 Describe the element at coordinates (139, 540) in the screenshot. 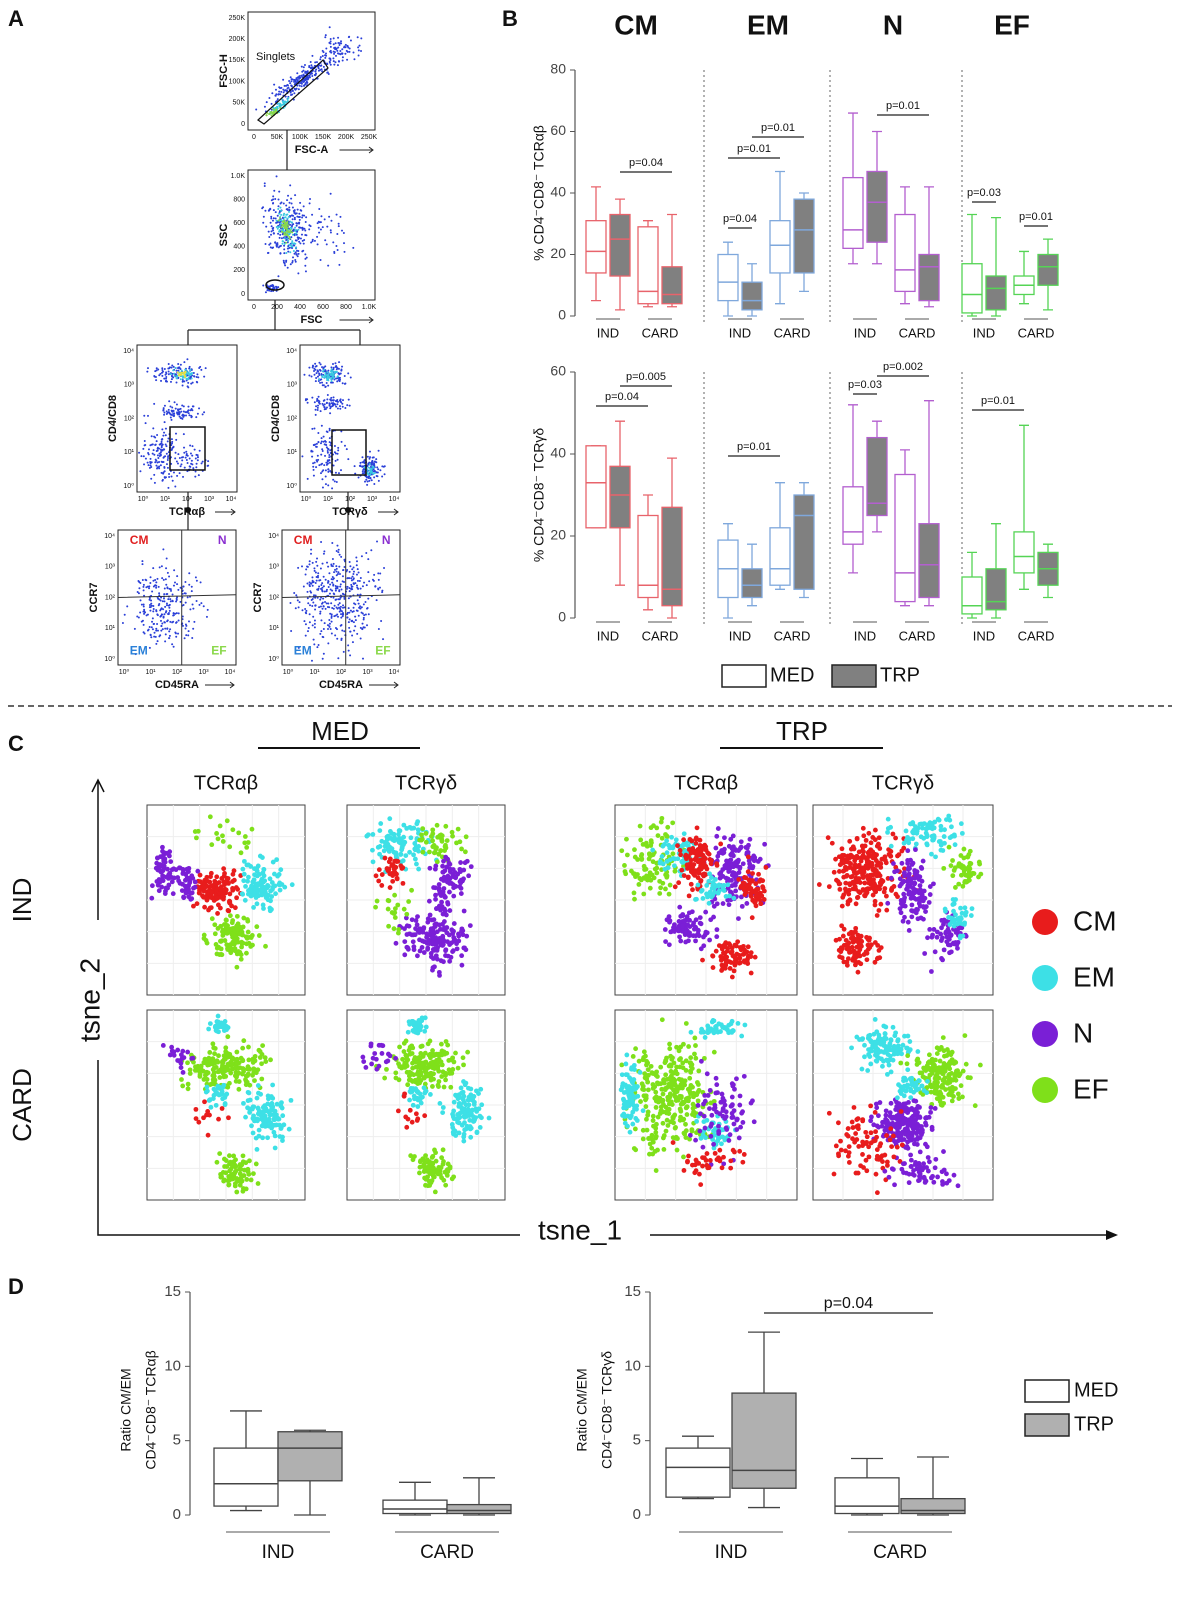

I see `quadrant-label: CM` at that location.